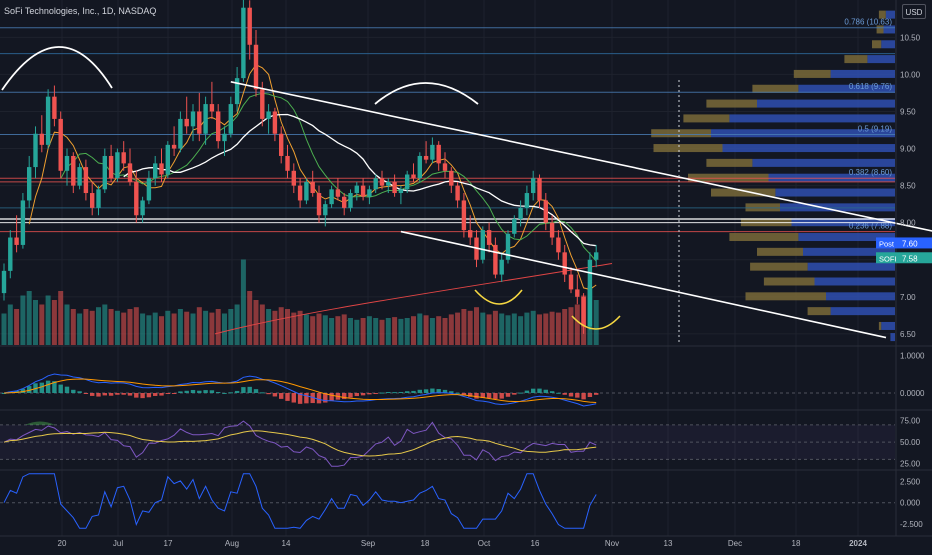 Image resolution: width=932 pixels, height=555 pixels. I want to click on last-price-badge-label: SOFI, so click(888, 258).